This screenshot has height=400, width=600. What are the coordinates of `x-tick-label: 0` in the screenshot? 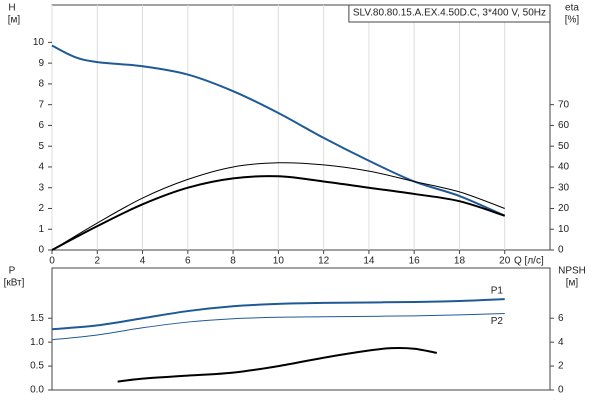 It's located at (52, 261).